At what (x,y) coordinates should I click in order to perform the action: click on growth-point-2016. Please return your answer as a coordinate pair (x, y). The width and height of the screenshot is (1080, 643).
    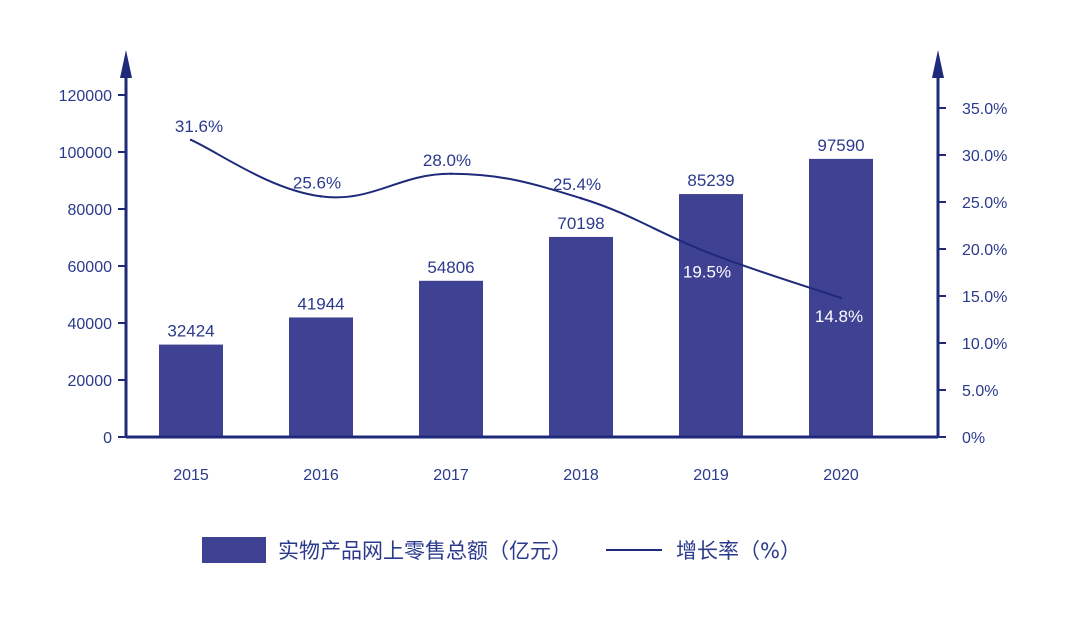
    Looking at the image, I should click on (321, 196).